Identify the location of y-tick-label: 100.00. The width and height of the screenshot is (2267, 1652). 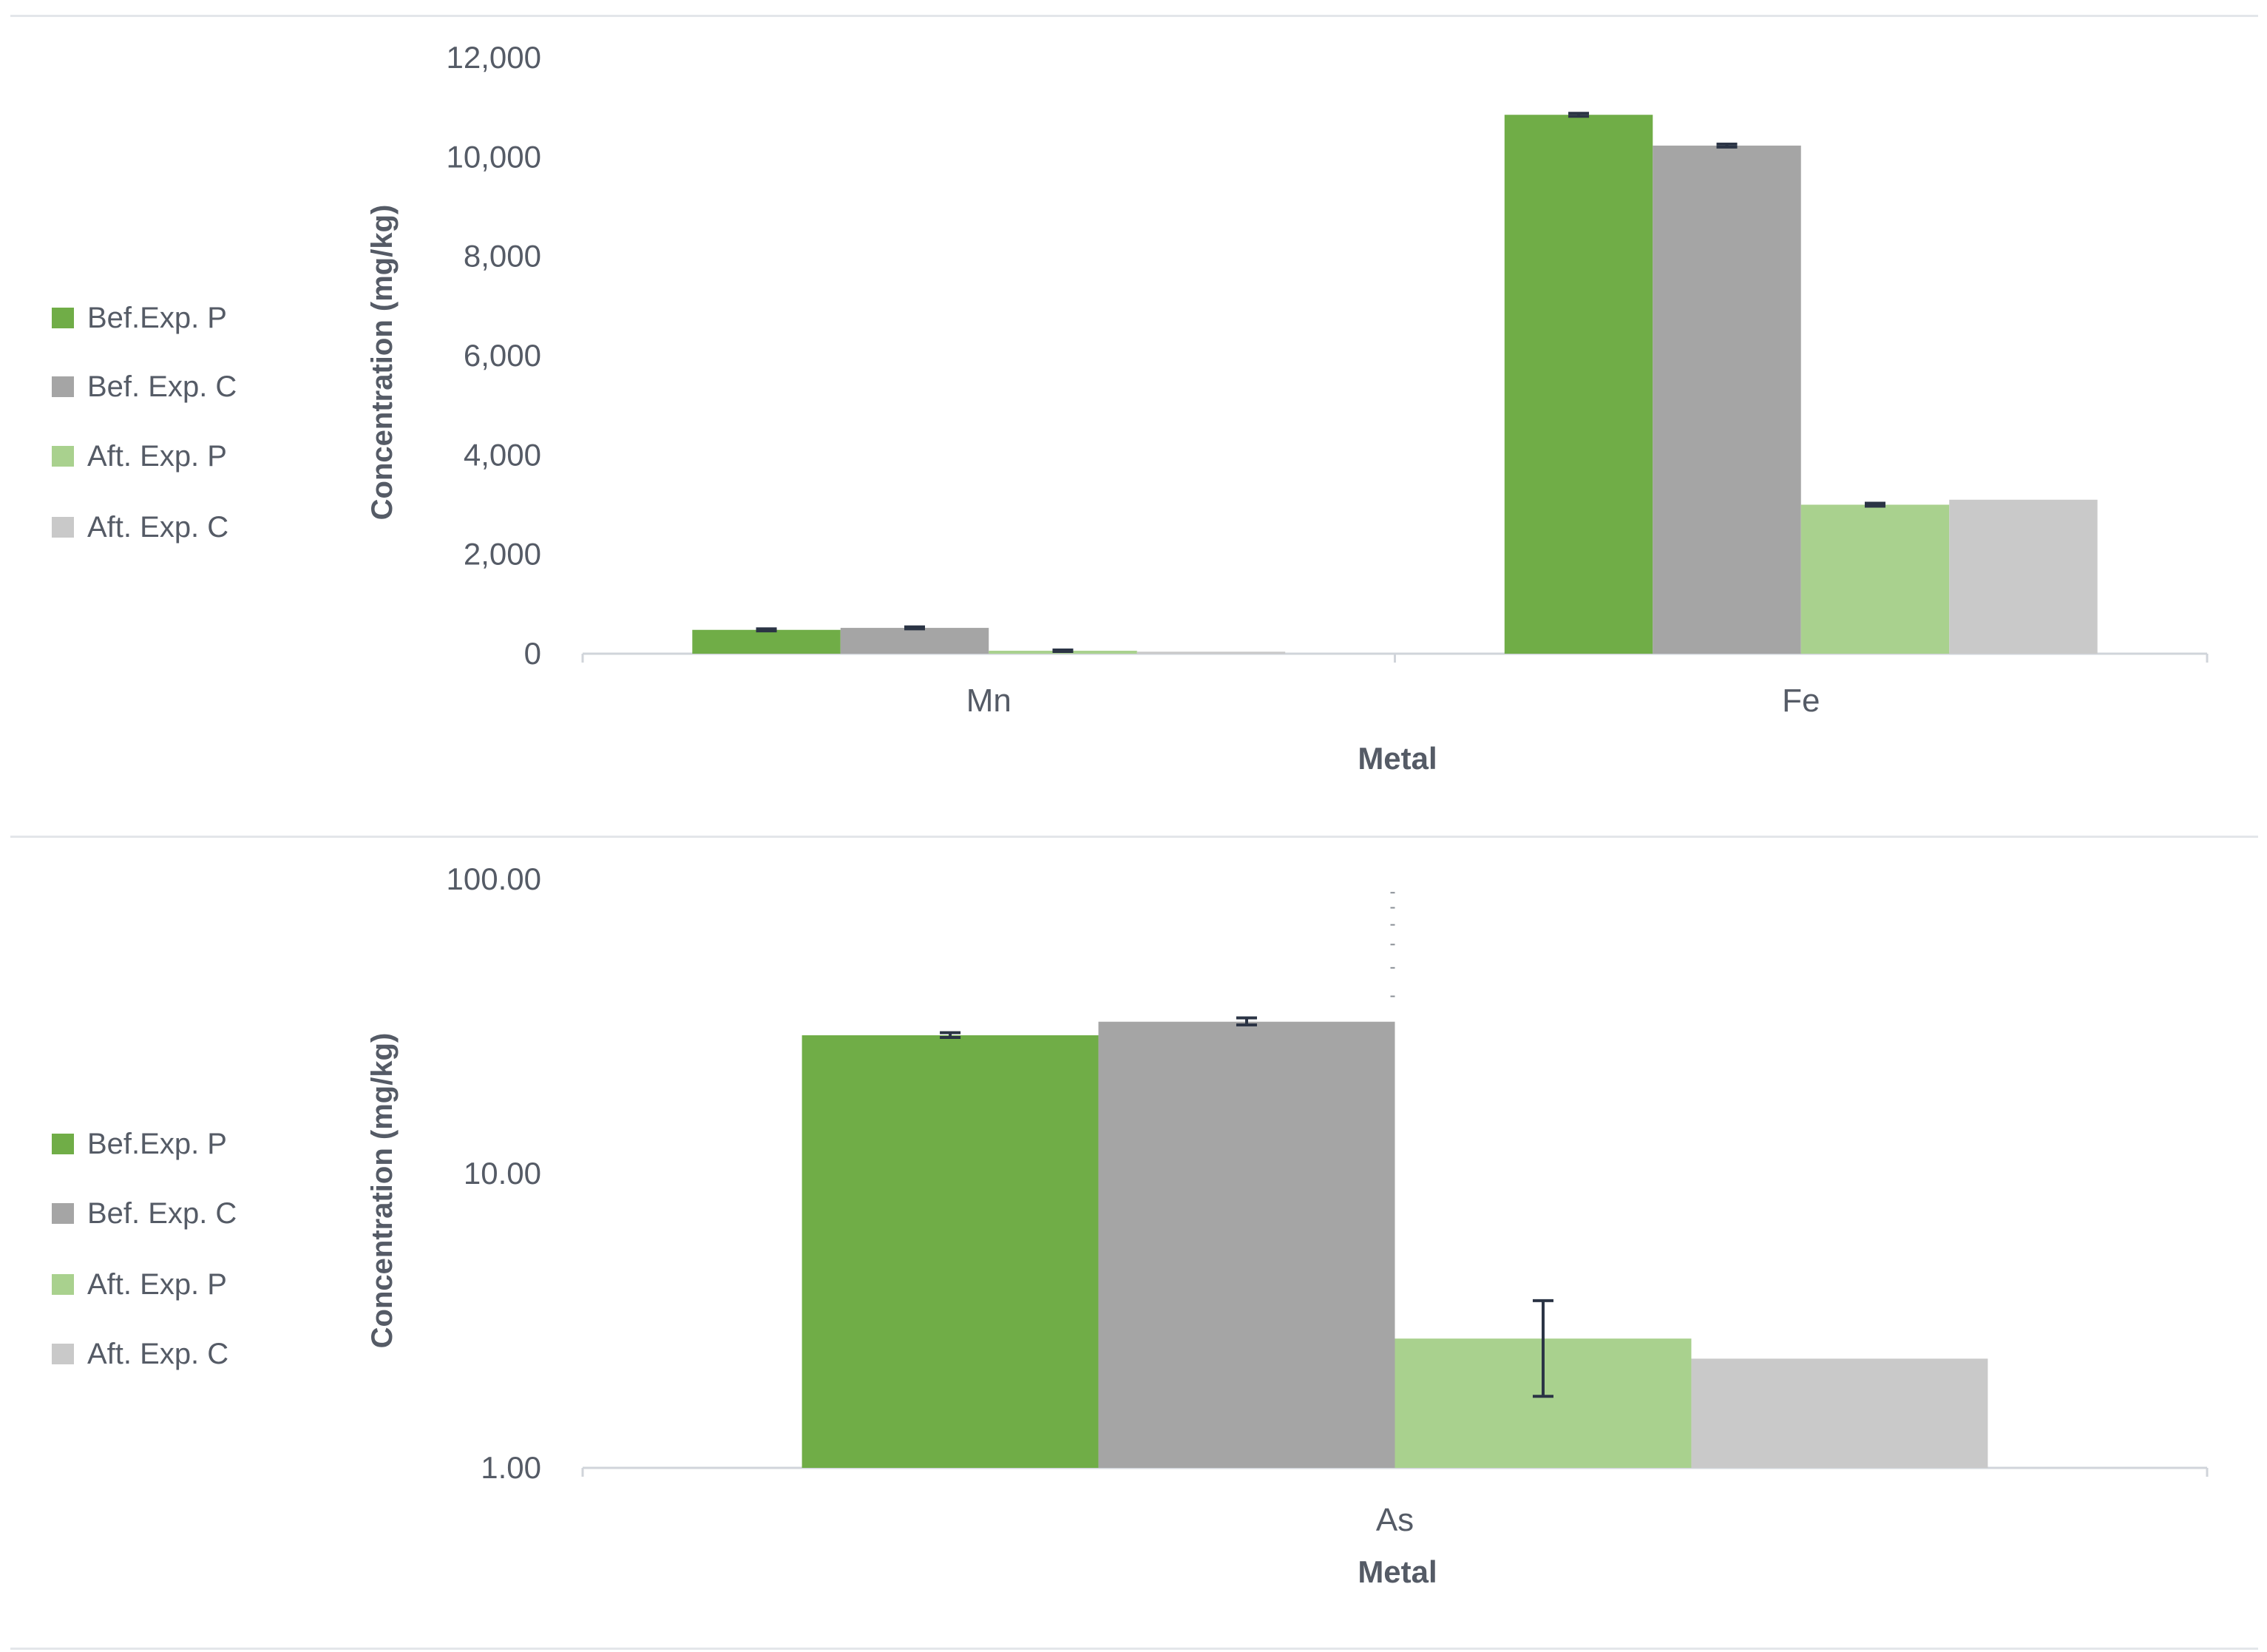
(494, 878).